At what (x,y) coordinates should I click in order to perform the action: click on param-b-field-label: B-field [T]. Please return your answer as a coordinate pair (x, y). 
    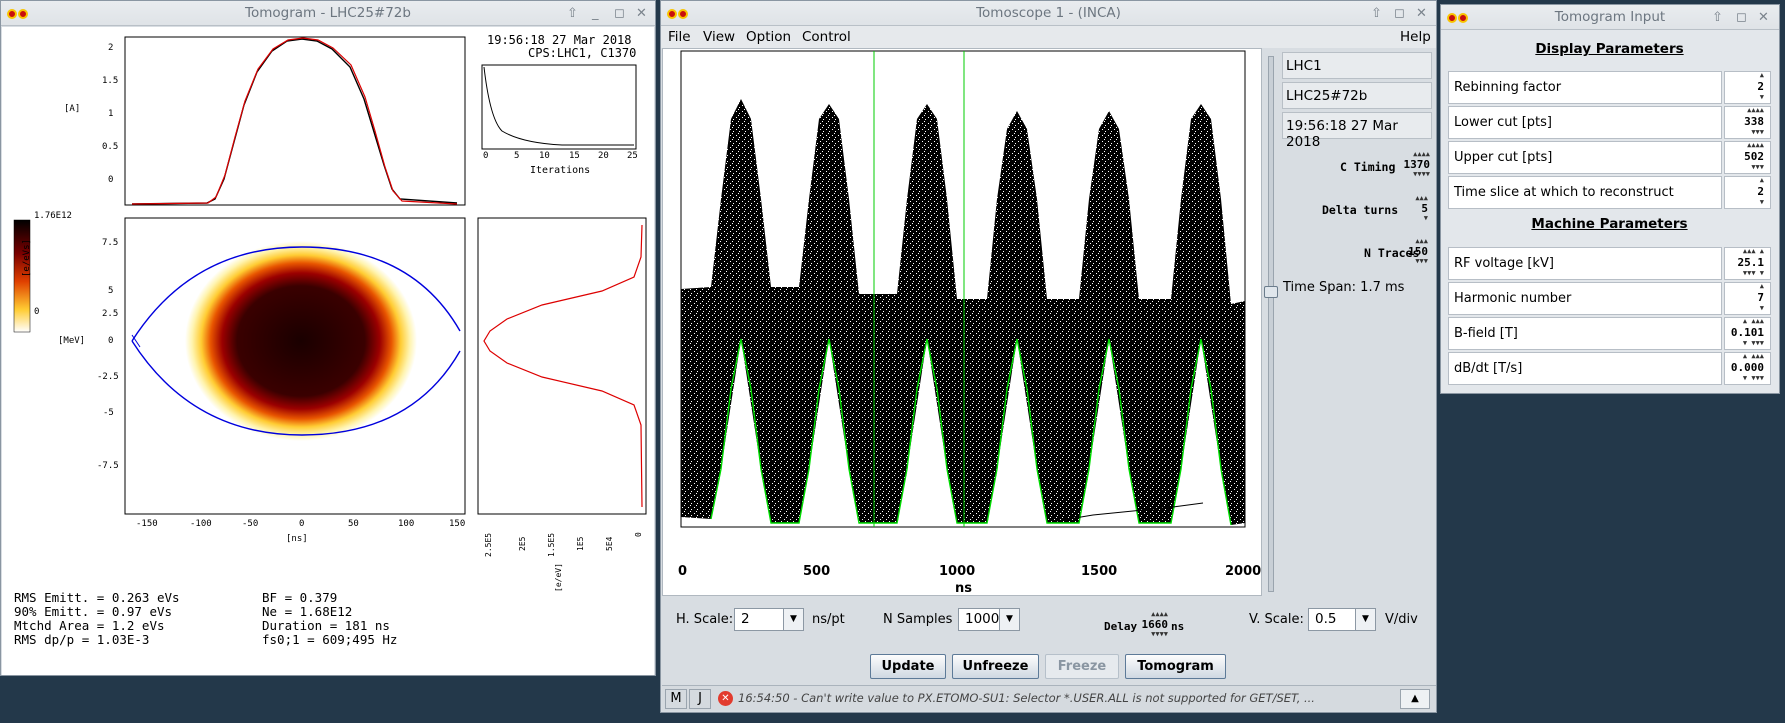
    Looking at the image, I should click on (1585, 333).